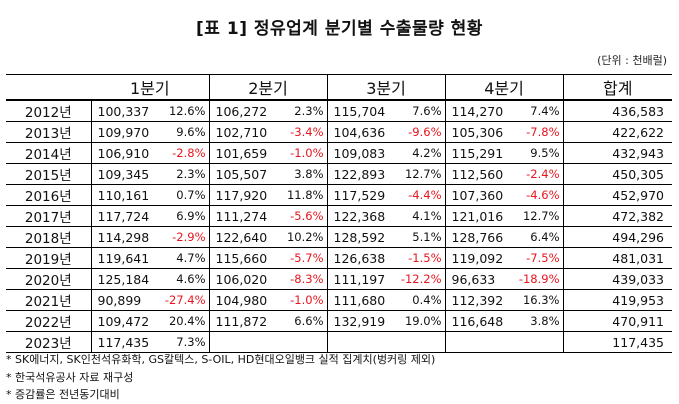  Describe the element at coordinates (122, 321) in the screenshot. I see `q1-value: 109,472` at that location.